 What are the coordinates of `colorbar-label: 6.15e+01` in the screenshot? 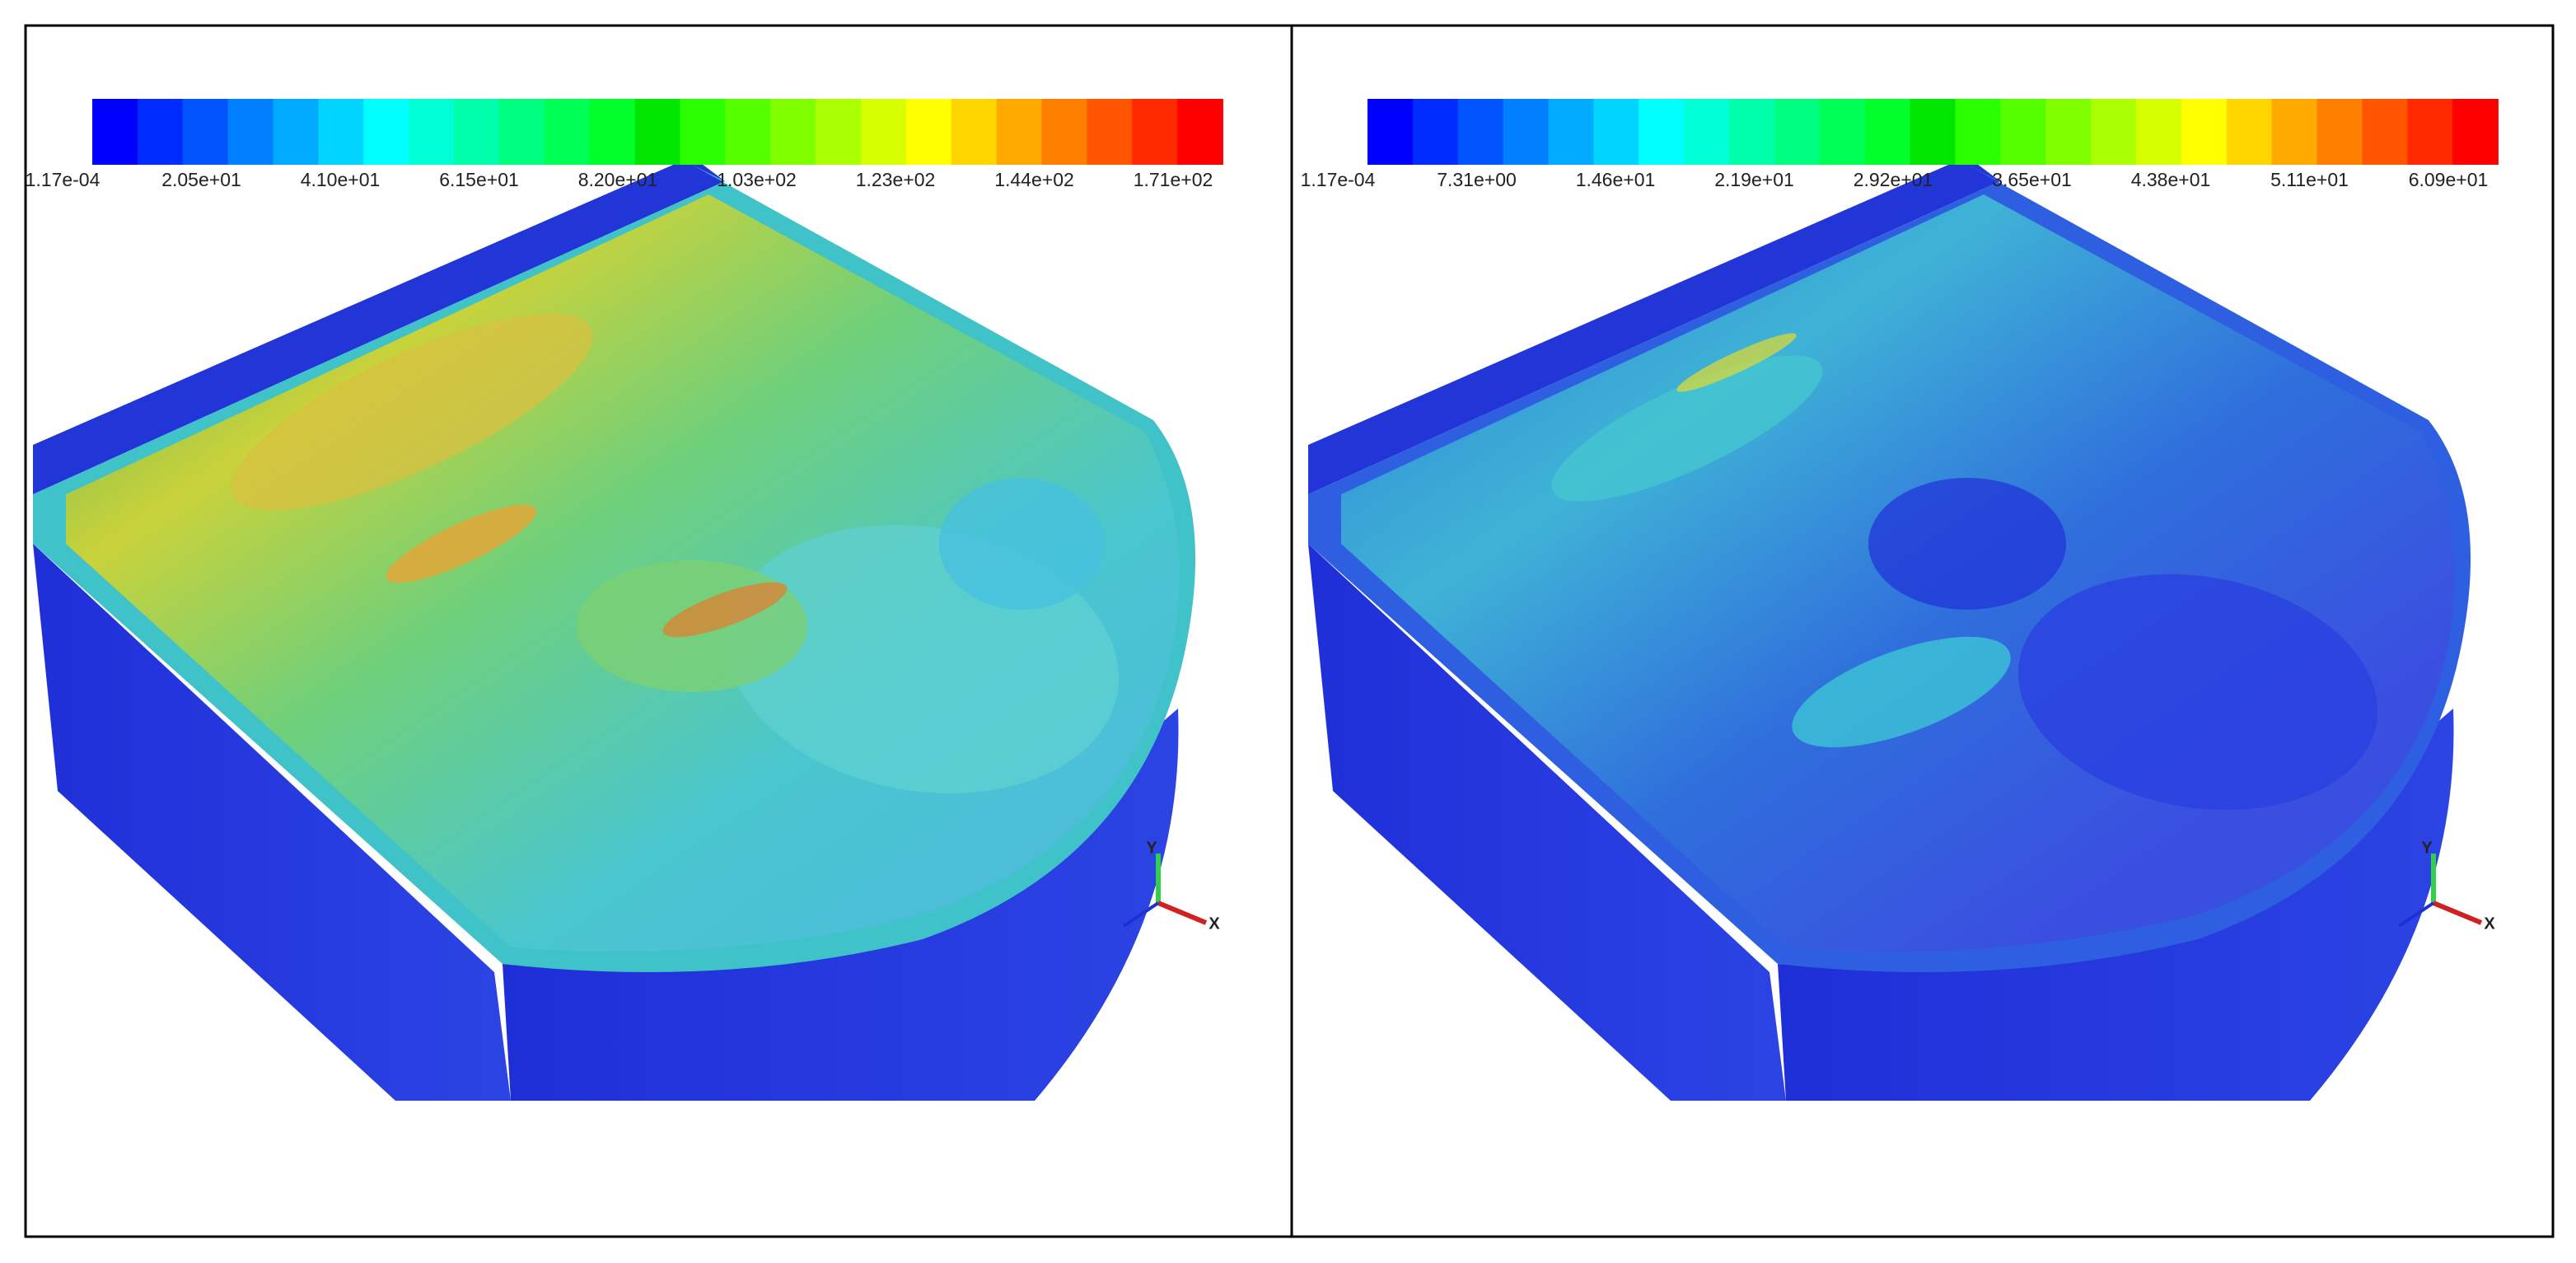 It's located at (479, 179).